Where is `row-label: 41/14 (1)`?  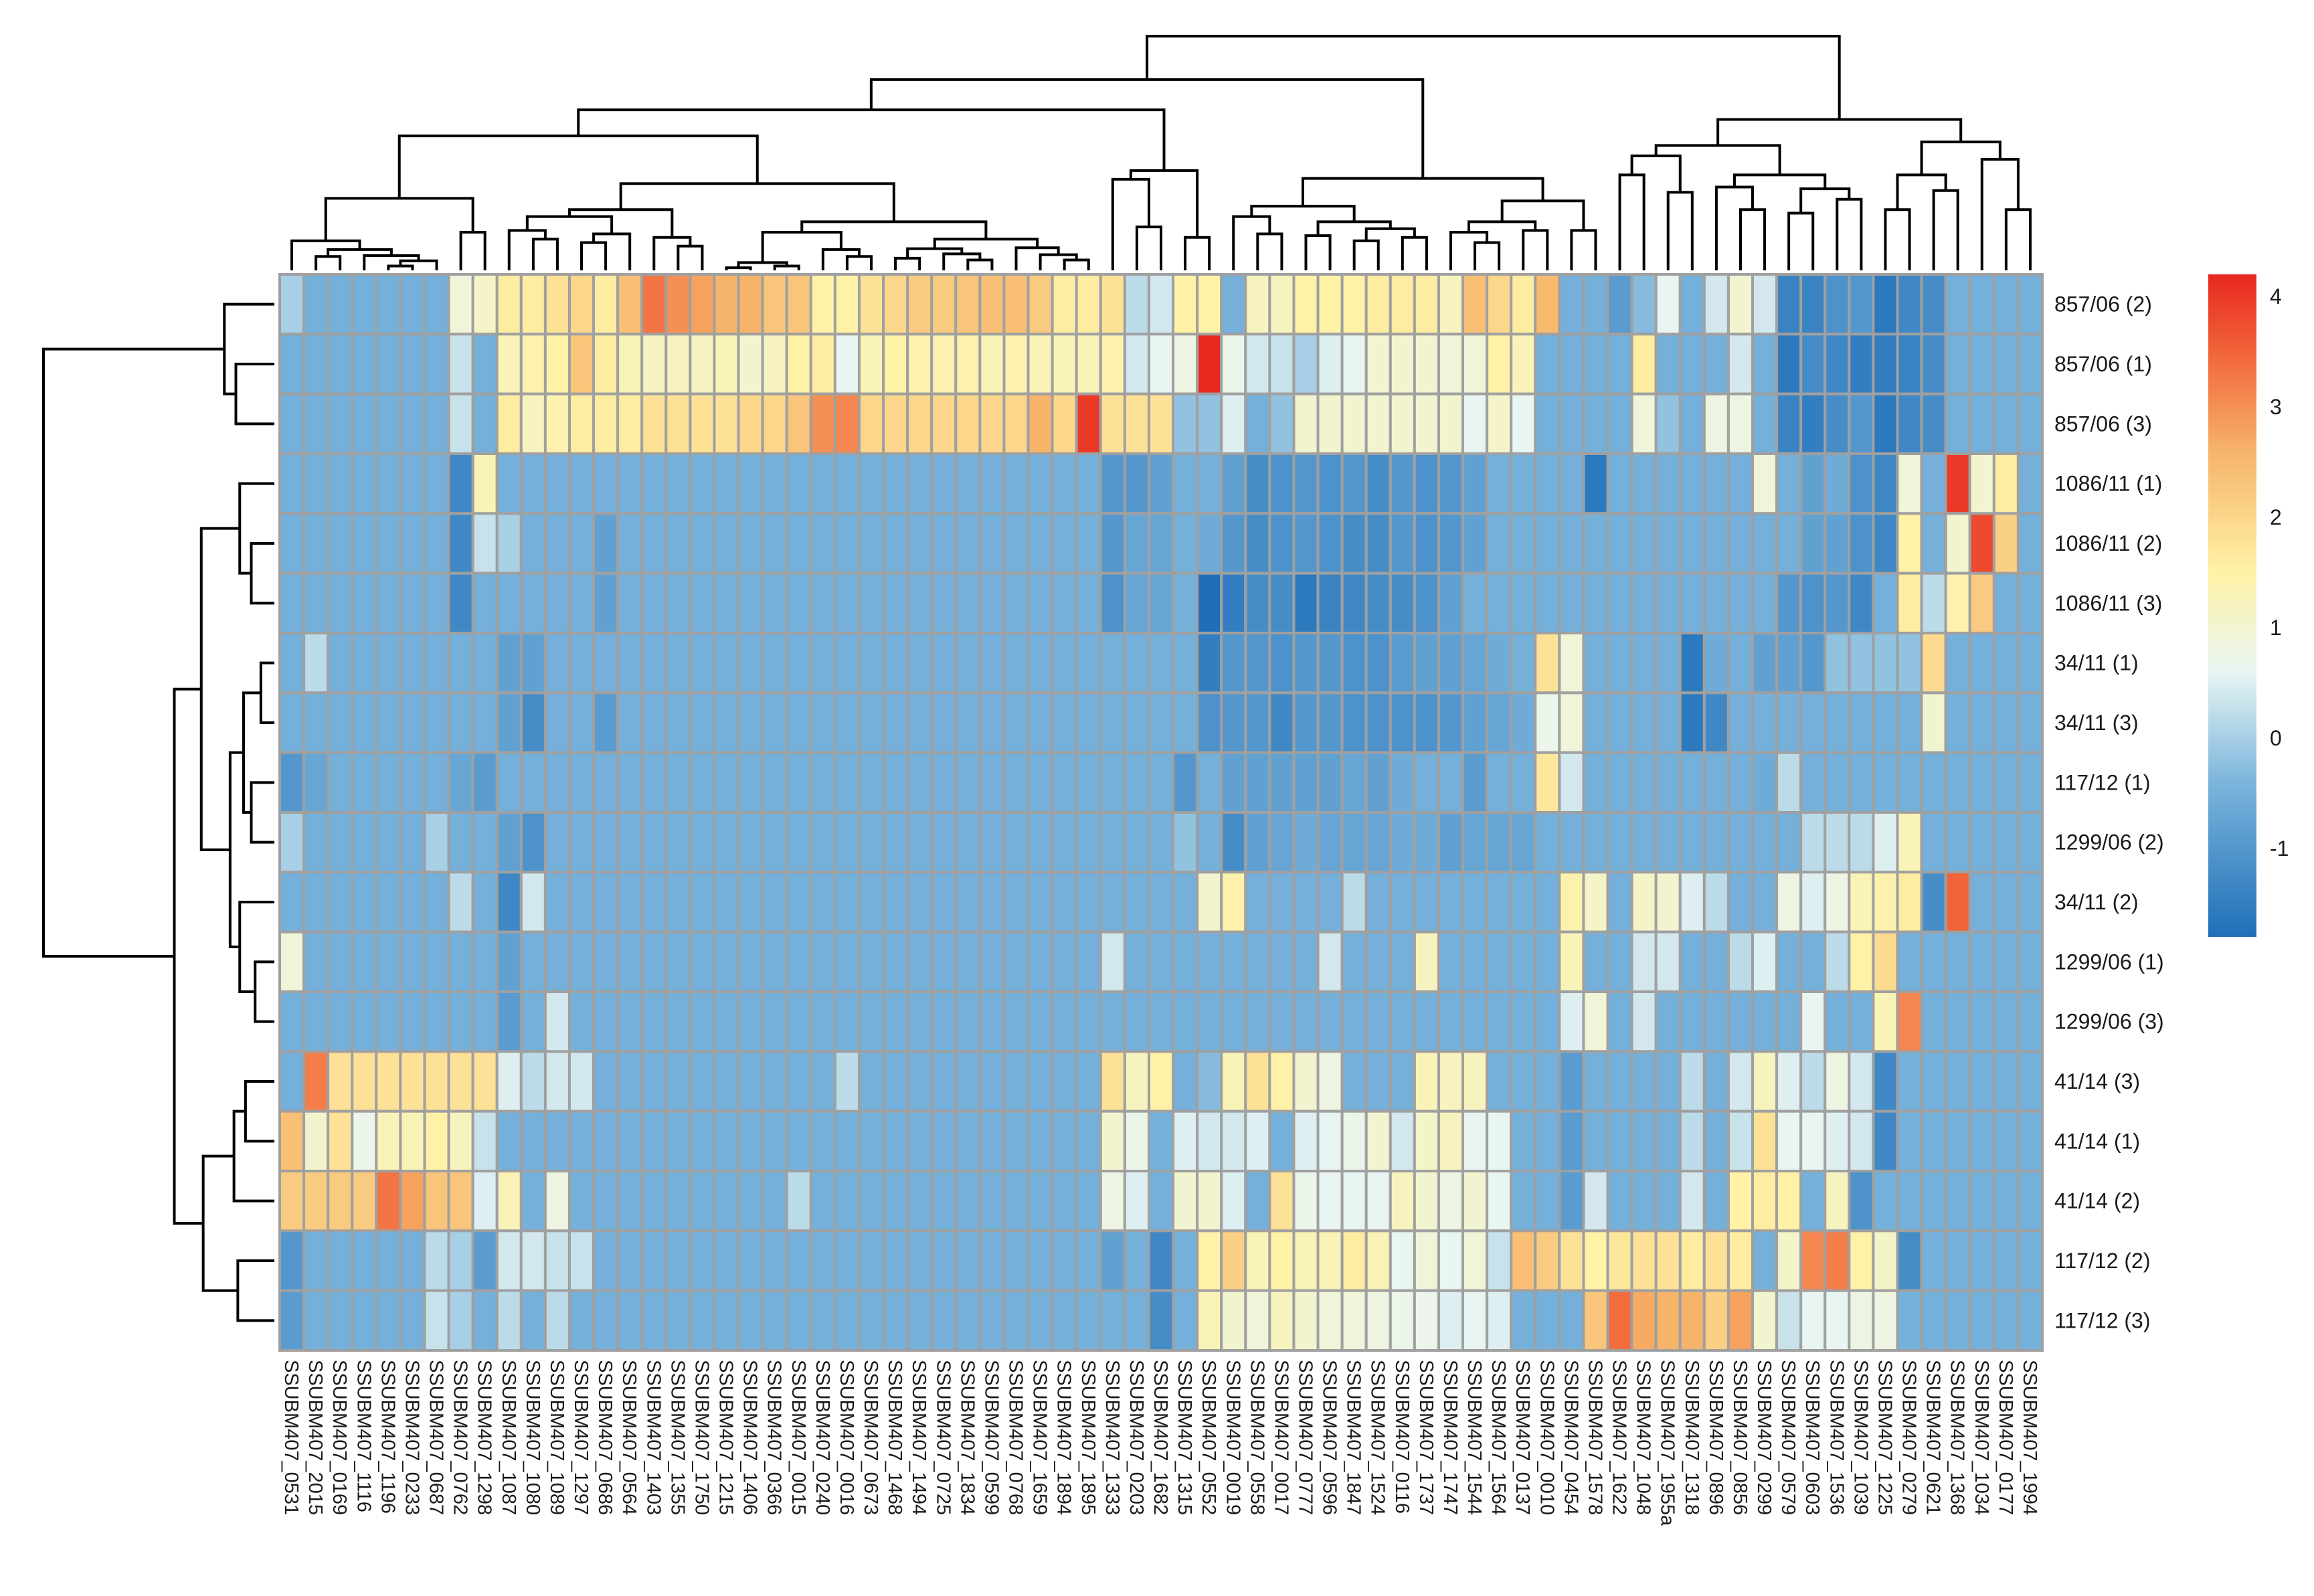 row-label: 41/14 (1) is located at coordinates (2097, 1141).